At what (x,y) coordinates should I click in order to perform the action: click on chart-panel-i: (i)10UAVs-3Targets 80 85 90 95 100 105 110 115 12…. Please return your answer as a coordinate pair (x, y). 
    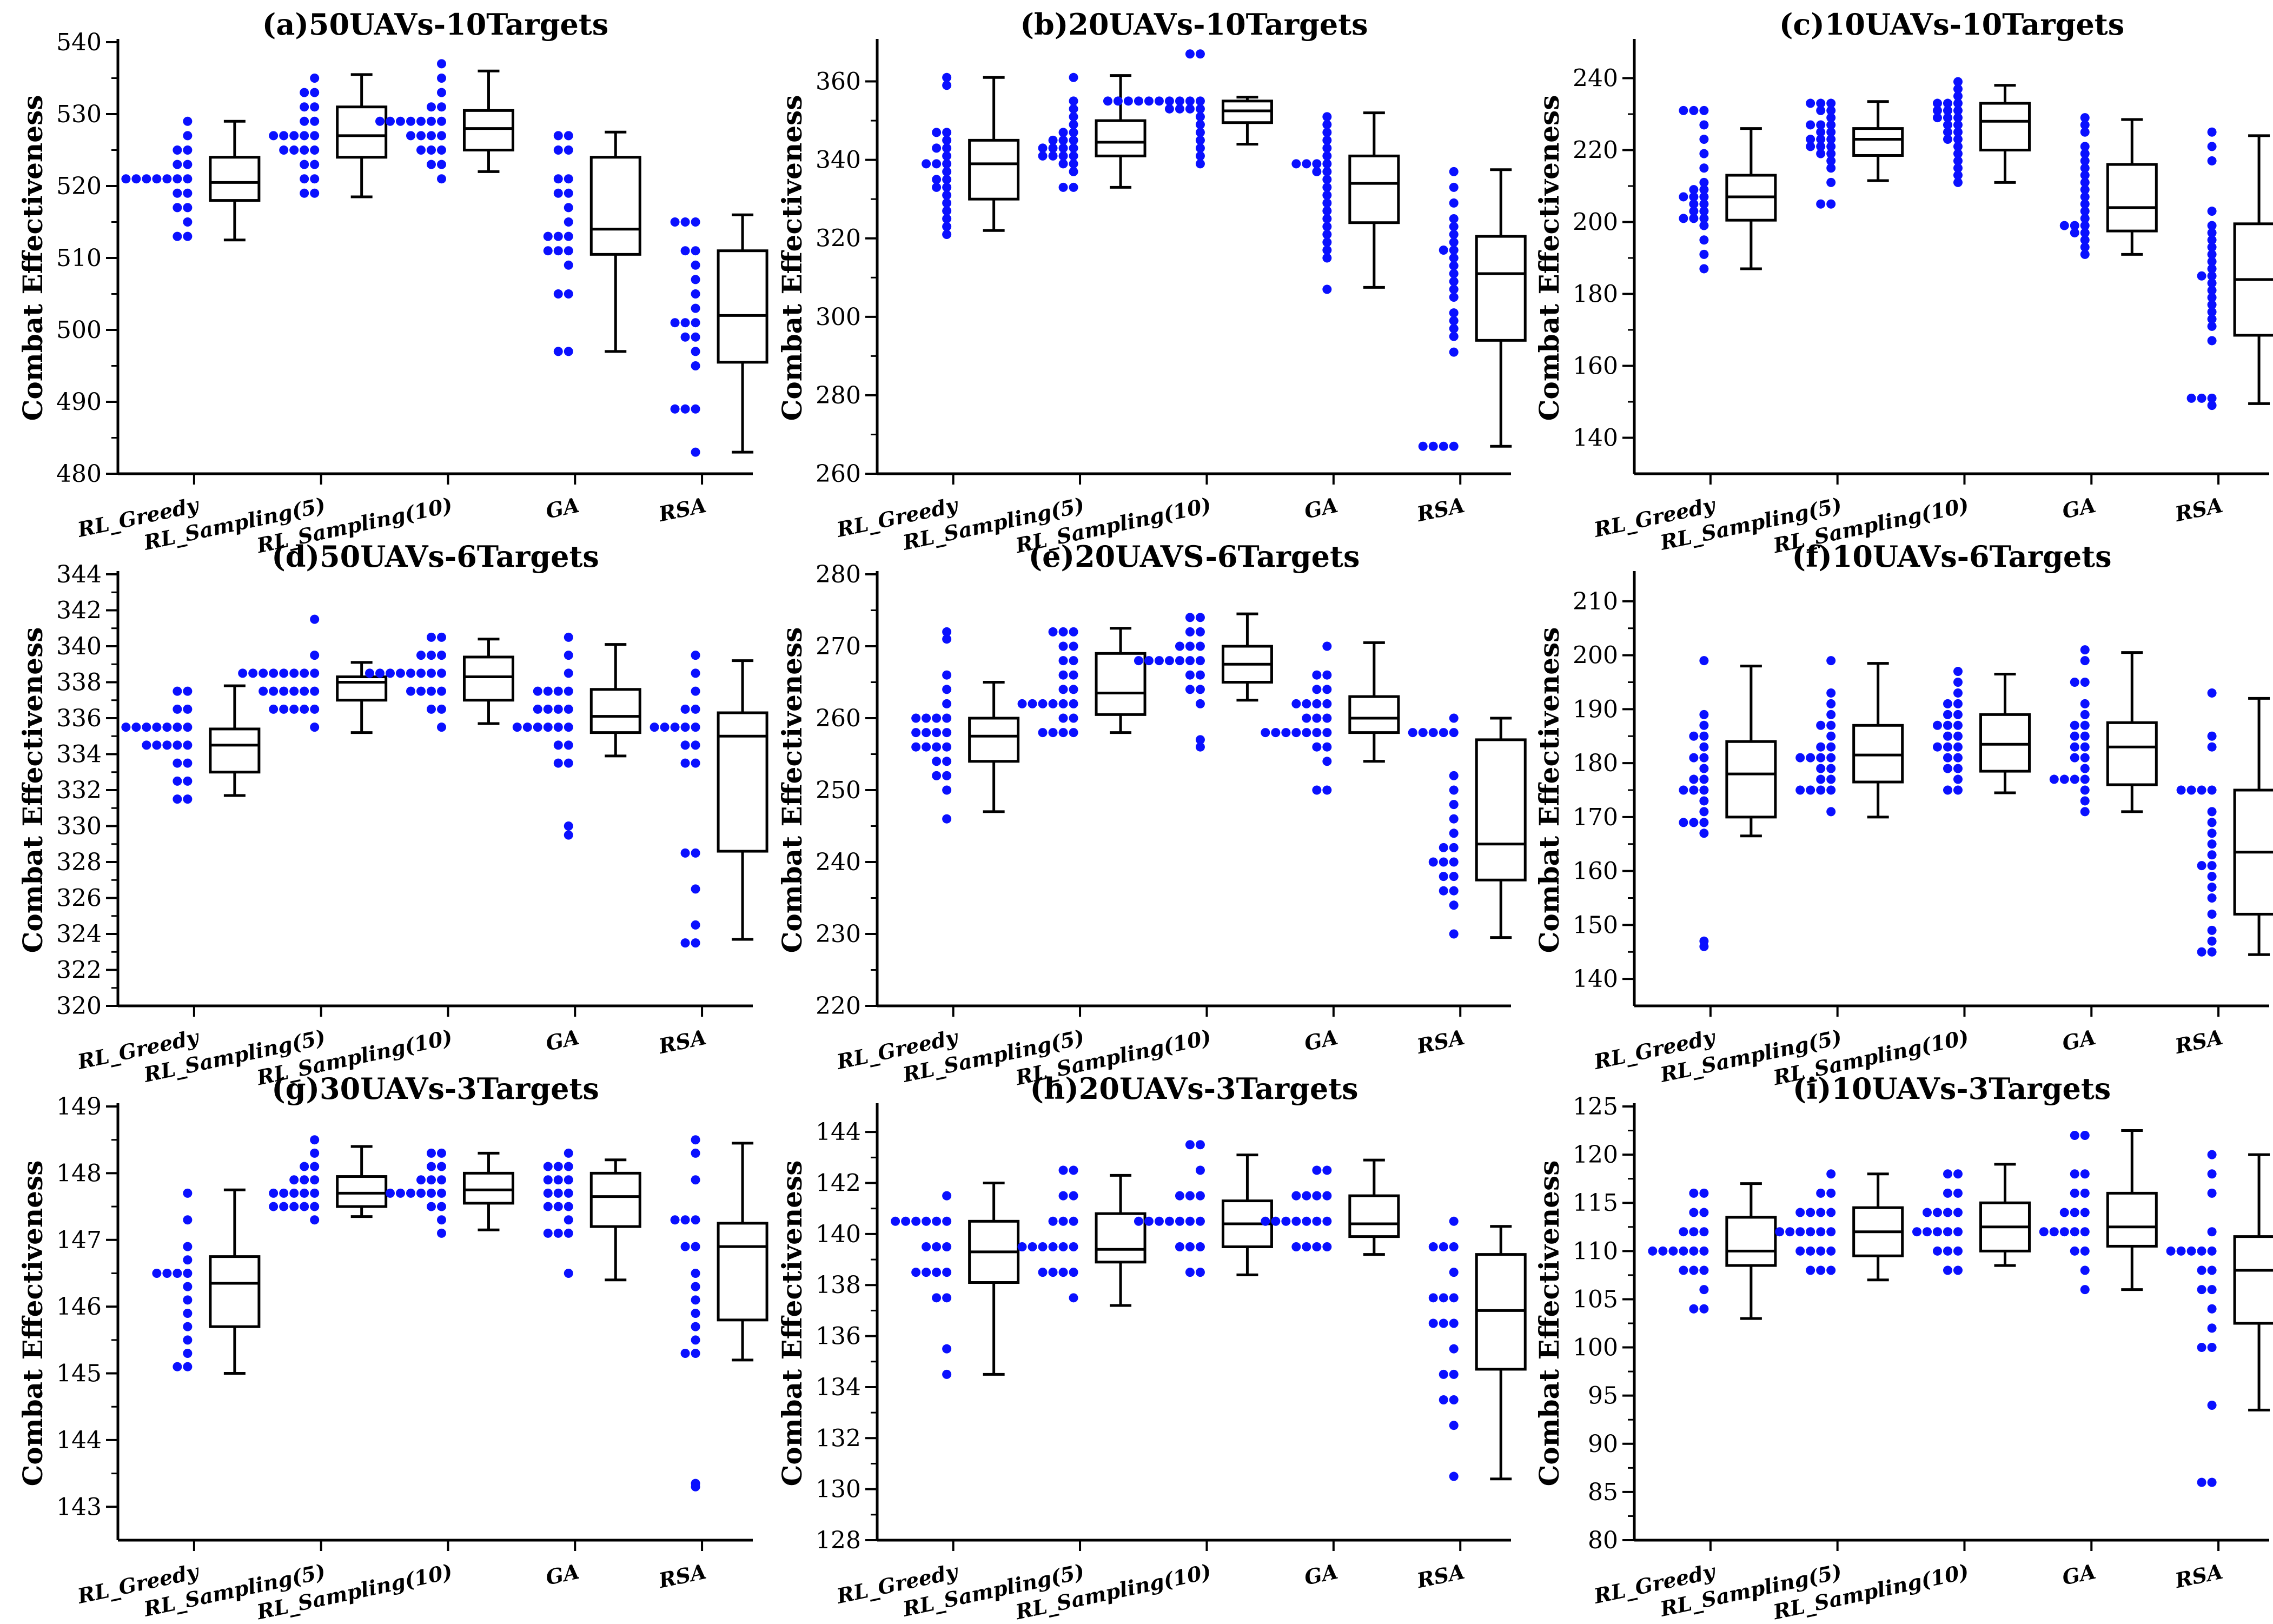
    Looking at the image, I should click on (1903, 1347).